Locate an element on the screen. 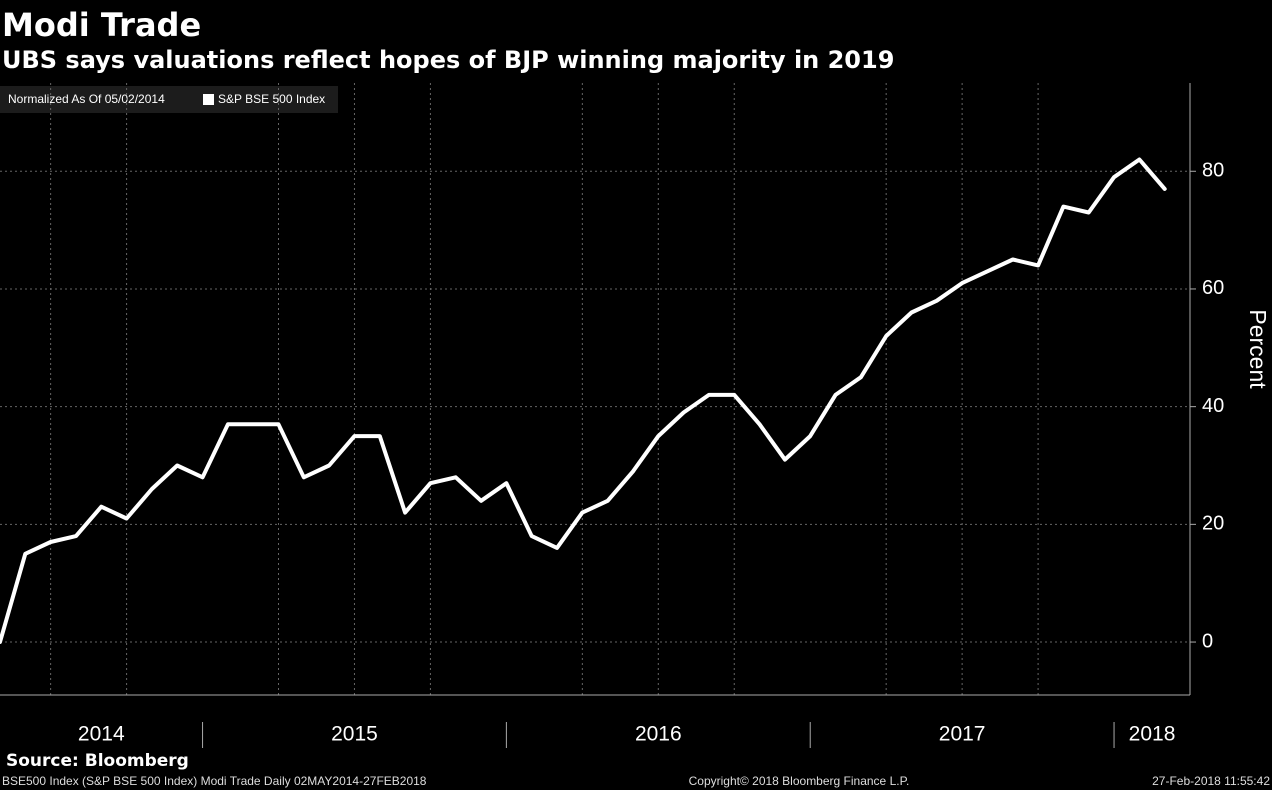 This screenshot has width=1272, height=790. footer-center: Copyright© 2018 Bloomberg Finance L.P. is located at coordinates (799, 781).